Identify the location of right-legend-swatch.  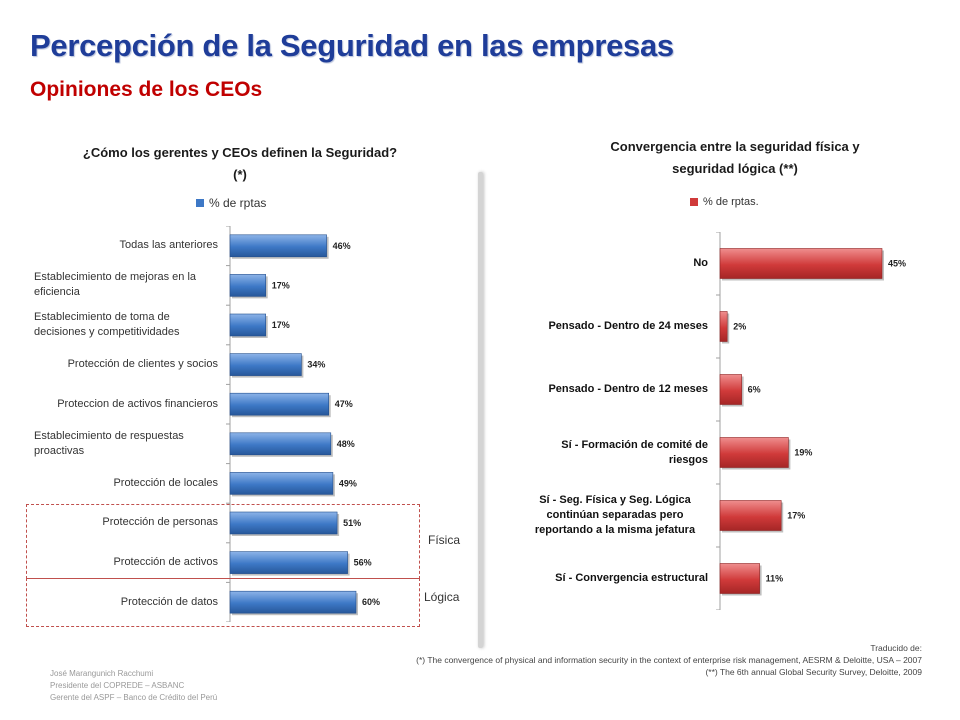
(694, 202).